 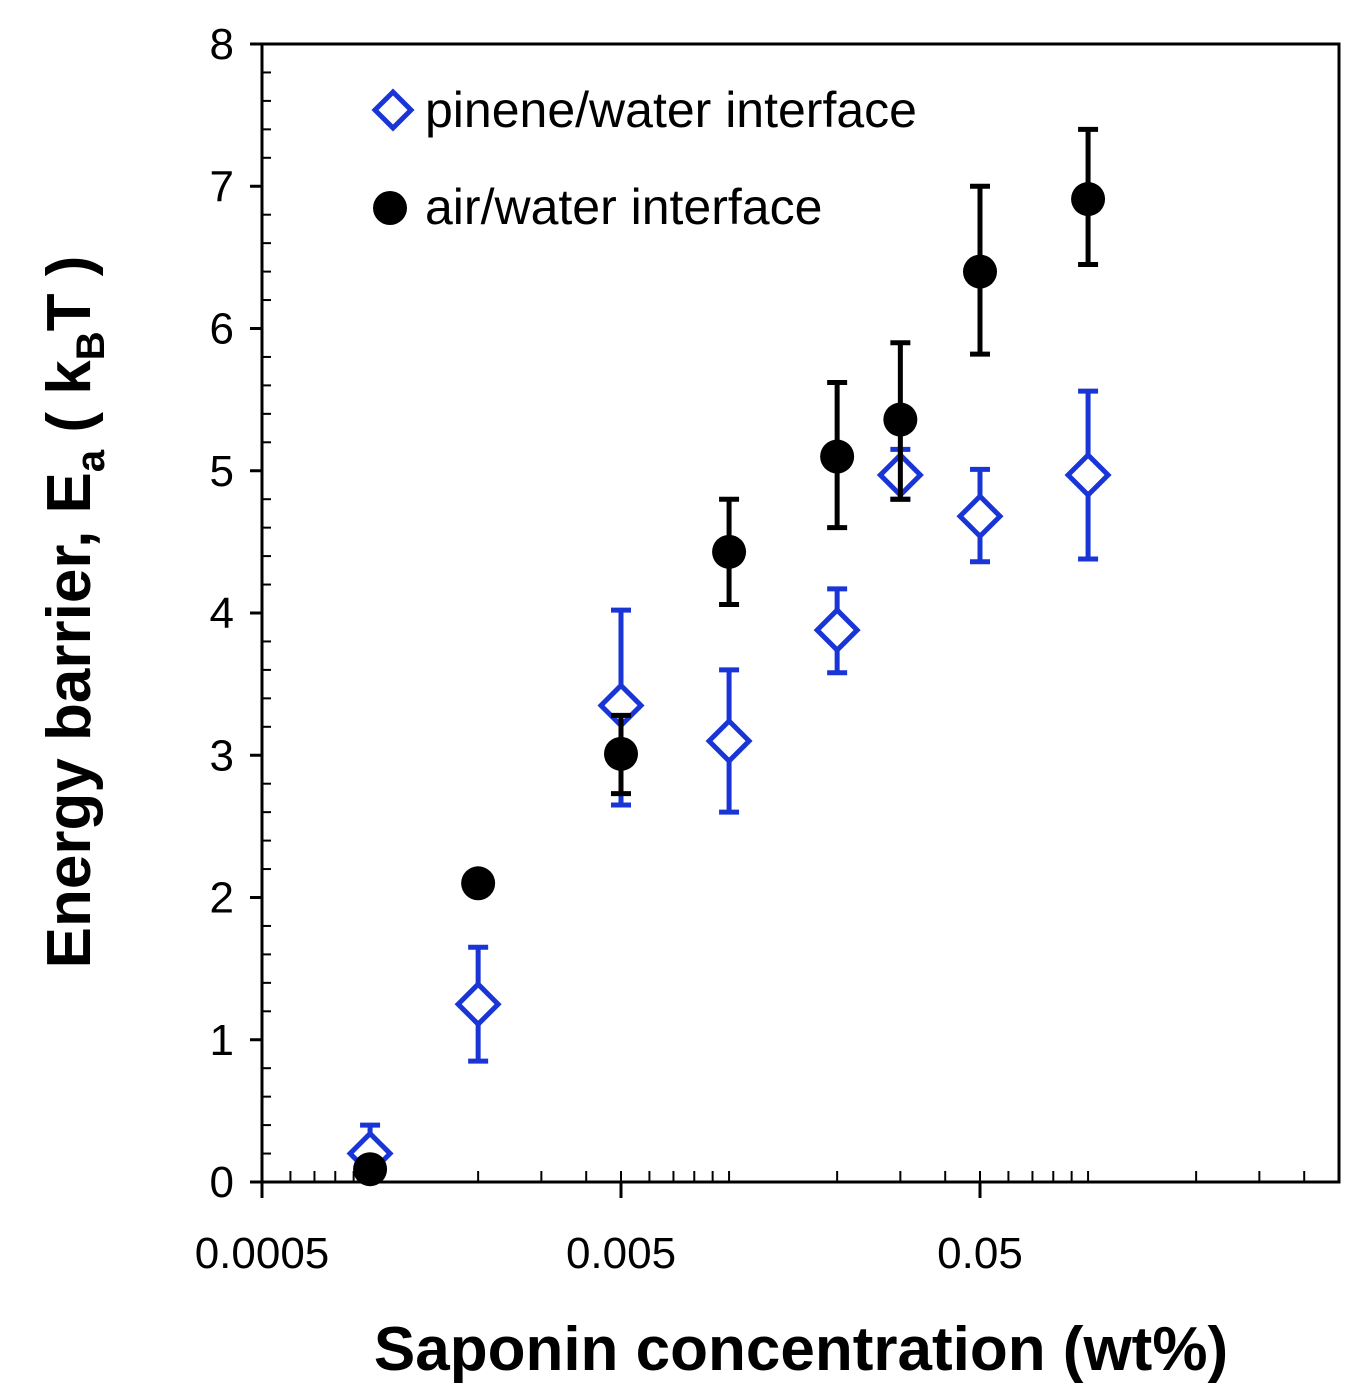 I want to click on y-axis-title: Energy barrier, Ea ( kBT ), so click(x=74, y=612).